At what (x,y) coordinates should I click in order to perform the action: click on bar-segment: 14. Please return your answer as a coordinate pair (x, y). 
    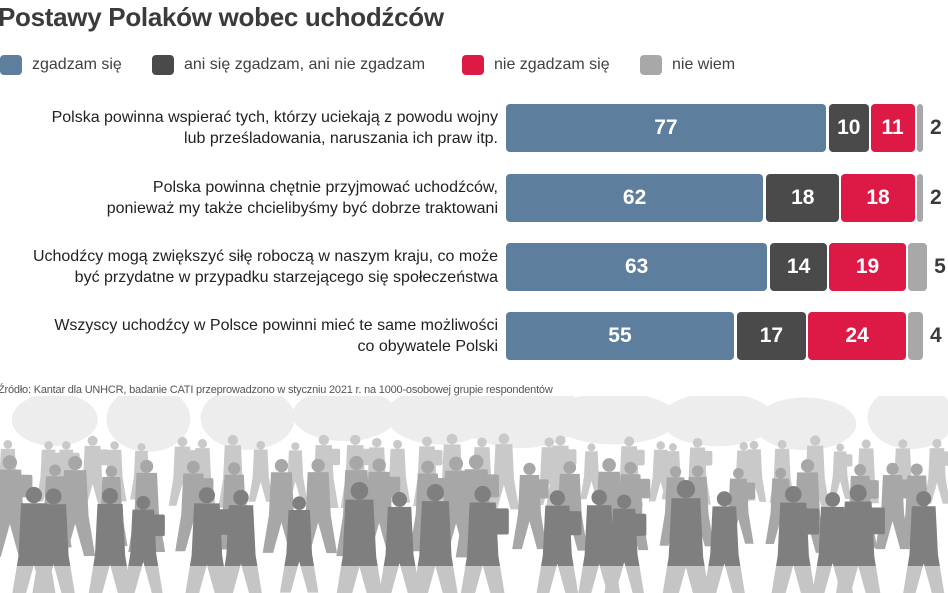
    Looking at the image, I should click on (798, 267).